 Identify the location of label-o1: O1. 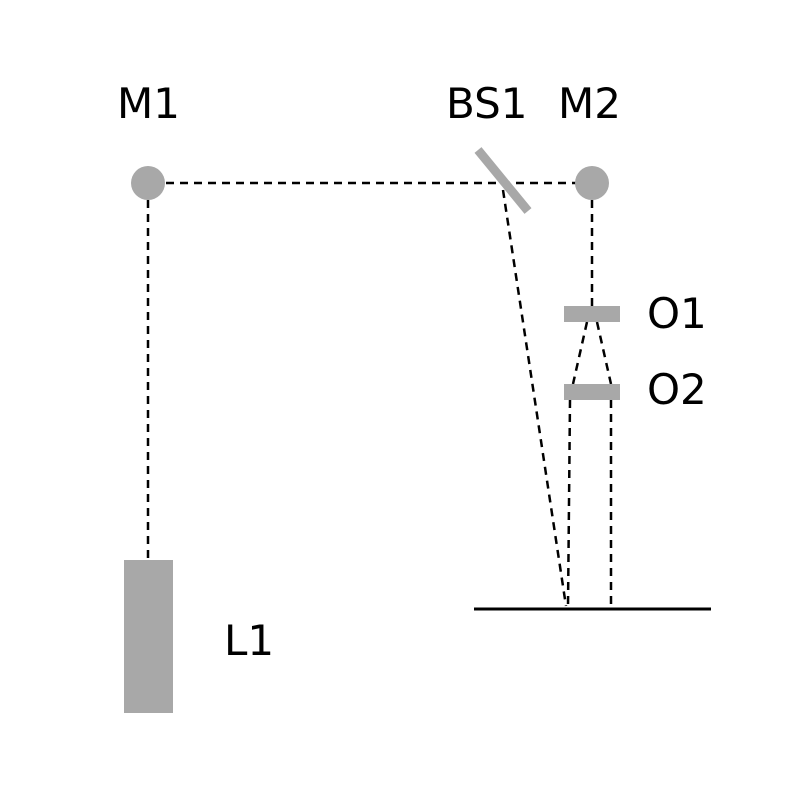
(677, 313).